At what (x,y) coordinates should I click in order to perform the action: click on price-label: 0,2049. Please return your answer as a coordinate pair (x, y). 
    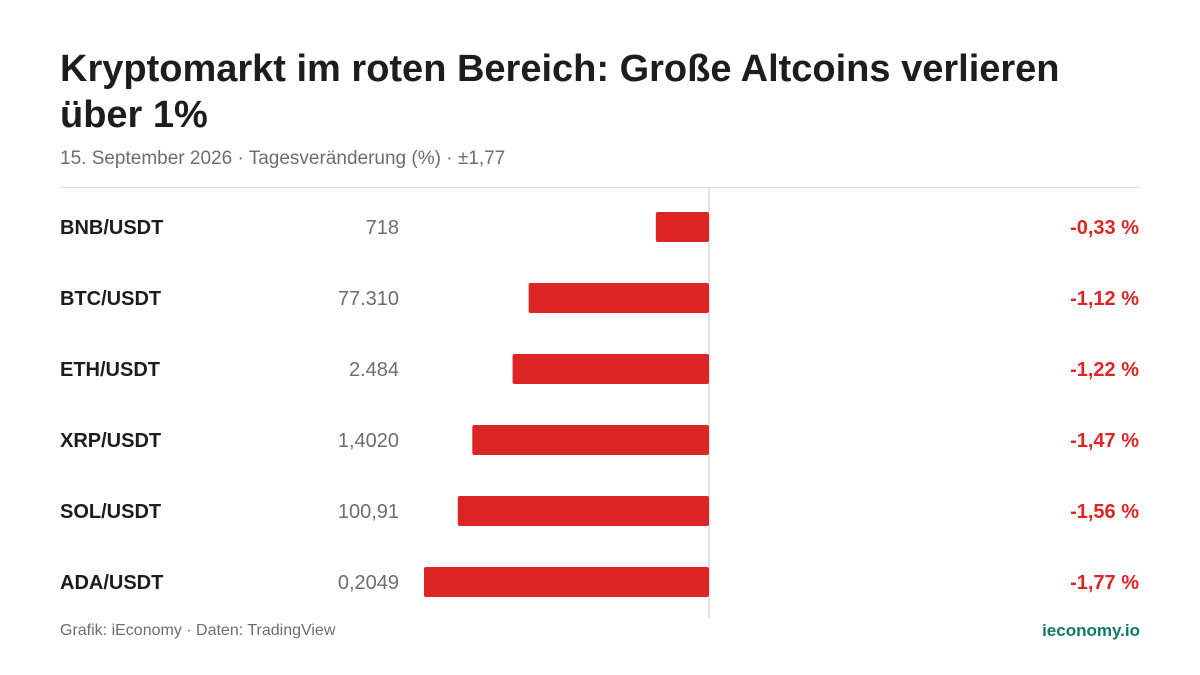
    Looking at the image, I should click on (368, 583).